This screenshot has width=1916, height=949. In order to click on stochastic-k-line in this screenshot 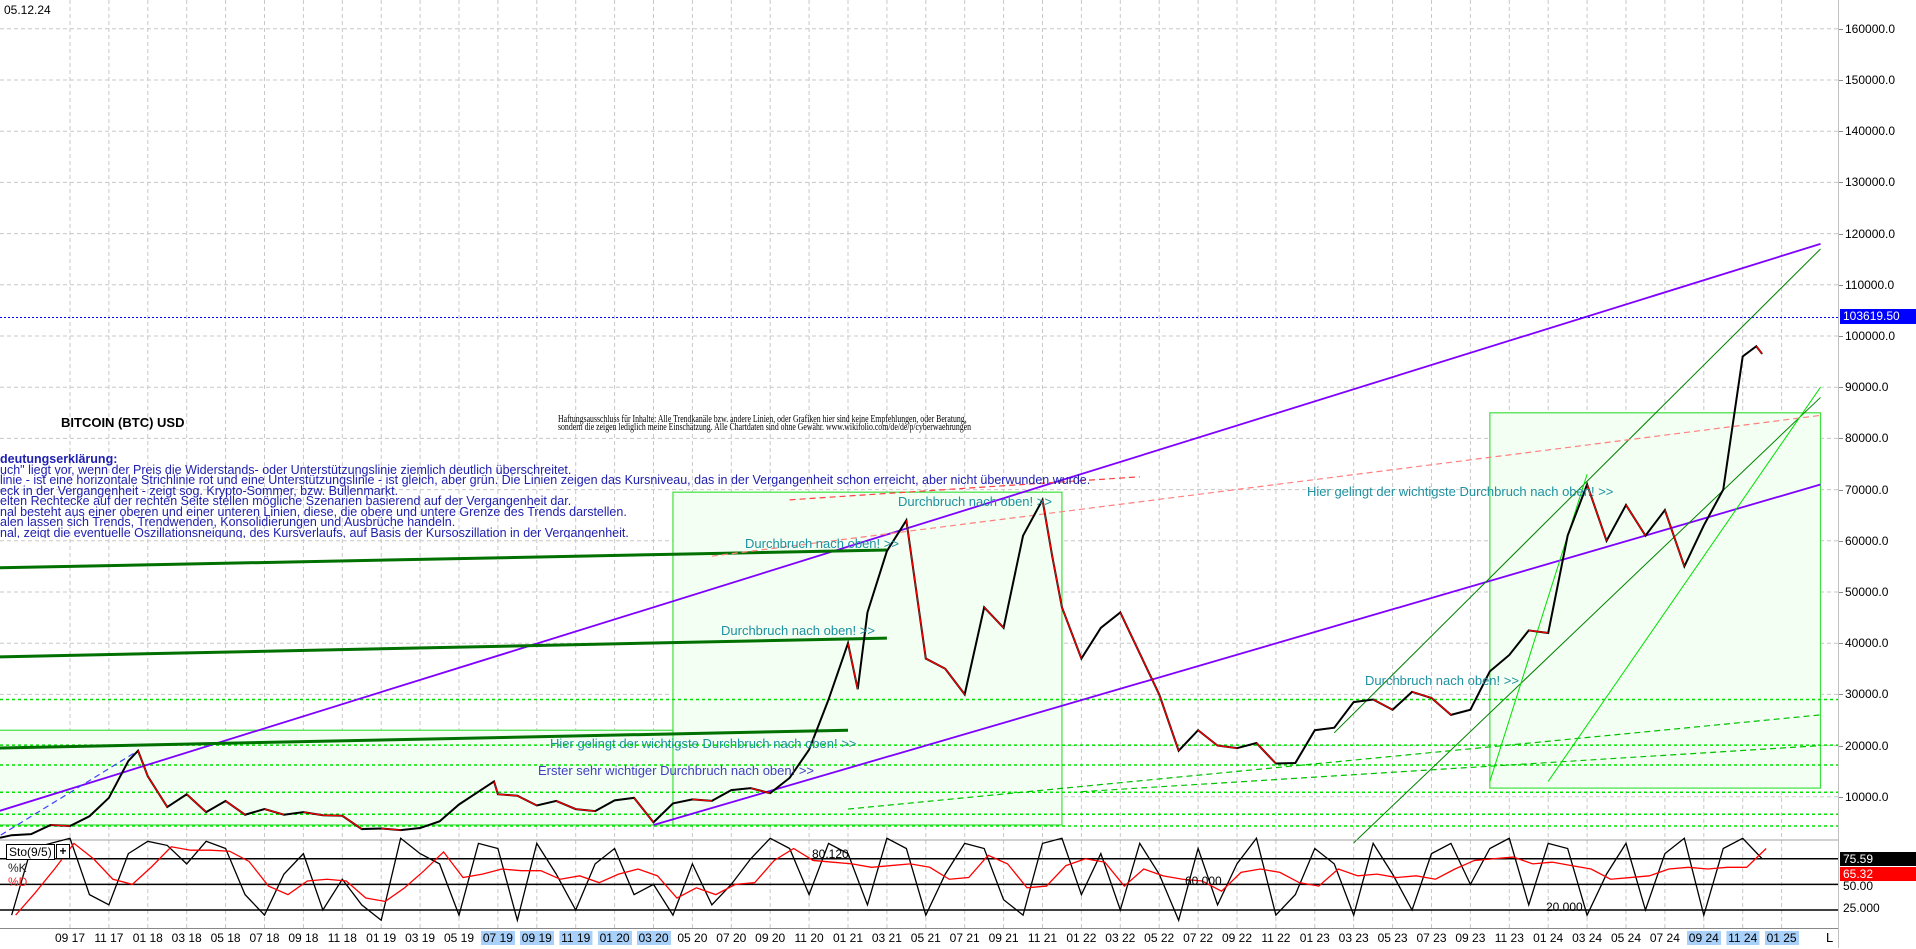, I will do `click(887, 879)`.